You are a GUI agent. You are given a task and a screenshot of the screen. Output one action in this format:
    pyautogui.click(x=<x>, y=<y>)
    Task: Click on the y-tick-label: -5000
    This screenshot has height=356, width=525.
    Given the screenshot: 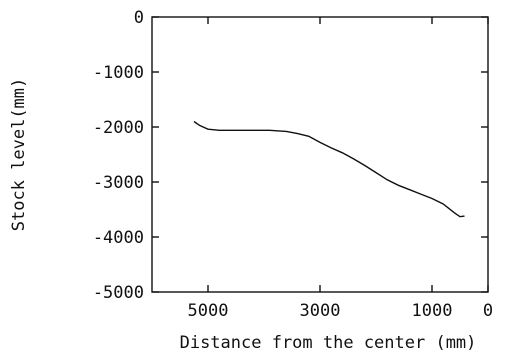 What is the action you would take?
    pyautogui.click(x=118, y=293)
    